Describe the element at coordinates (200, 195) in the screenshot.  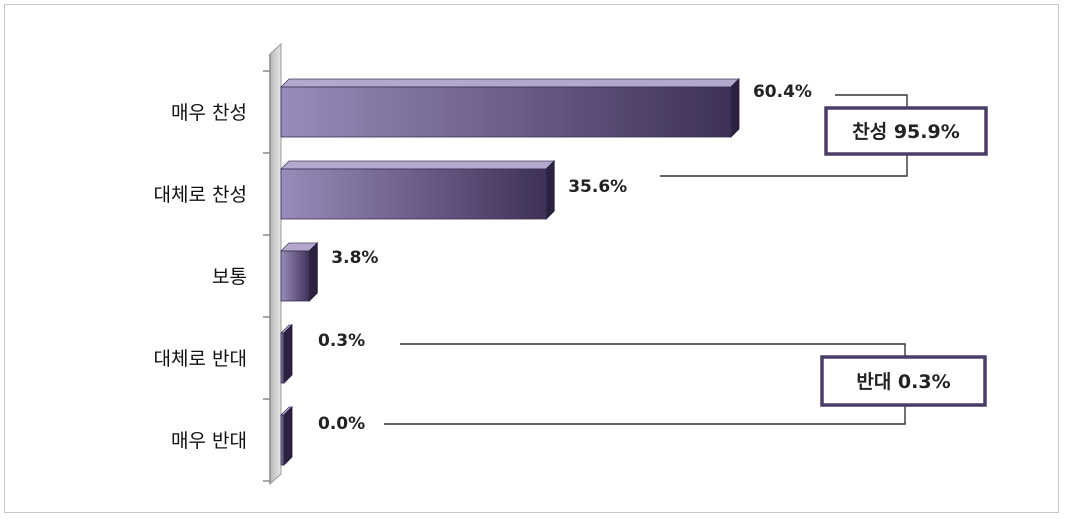
I see `category-label-1: 대체로 찬성` at that location.